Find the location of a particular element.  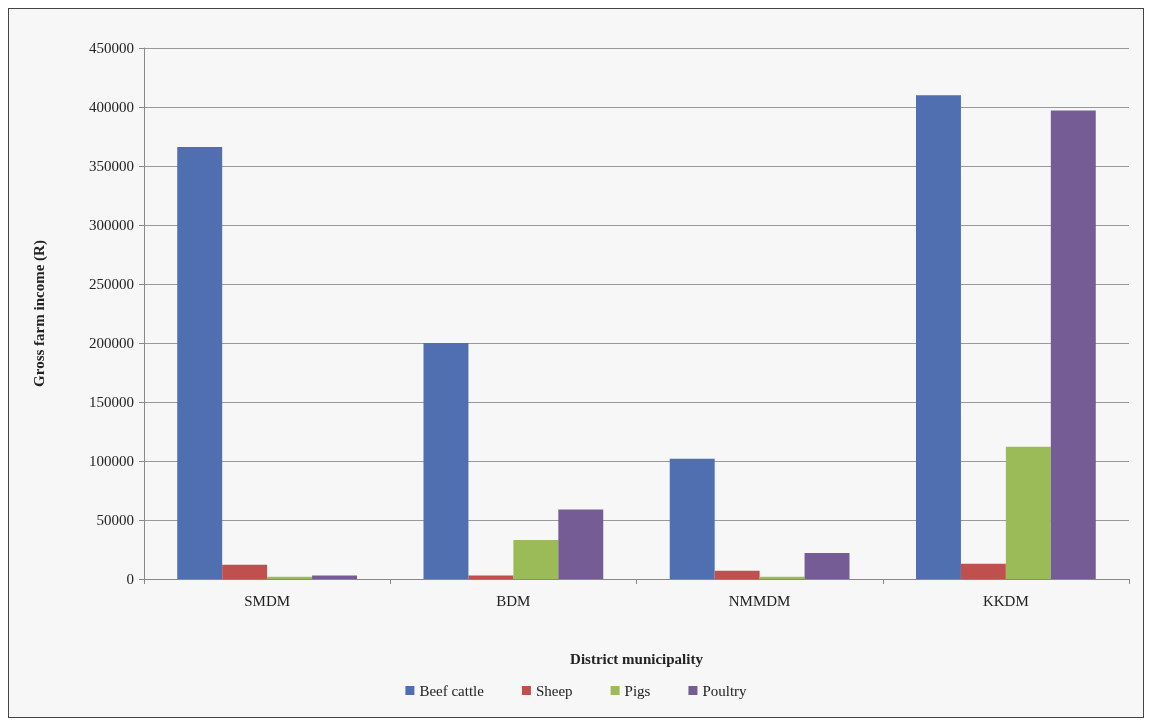

y-tick-label: 450000 is located at coordinates (111, 48).